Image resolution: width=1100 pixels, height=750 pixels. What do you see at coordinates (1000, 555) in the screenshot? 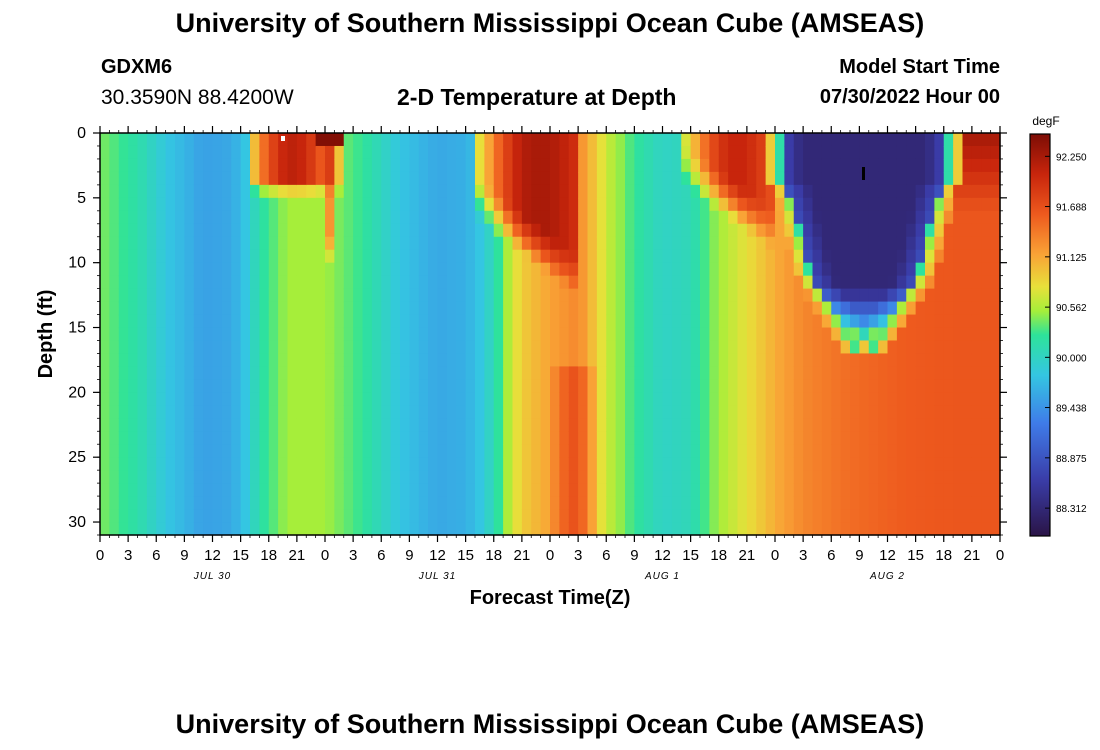
I see `x-tick-label: 0` at bounding box center [1000, 555].